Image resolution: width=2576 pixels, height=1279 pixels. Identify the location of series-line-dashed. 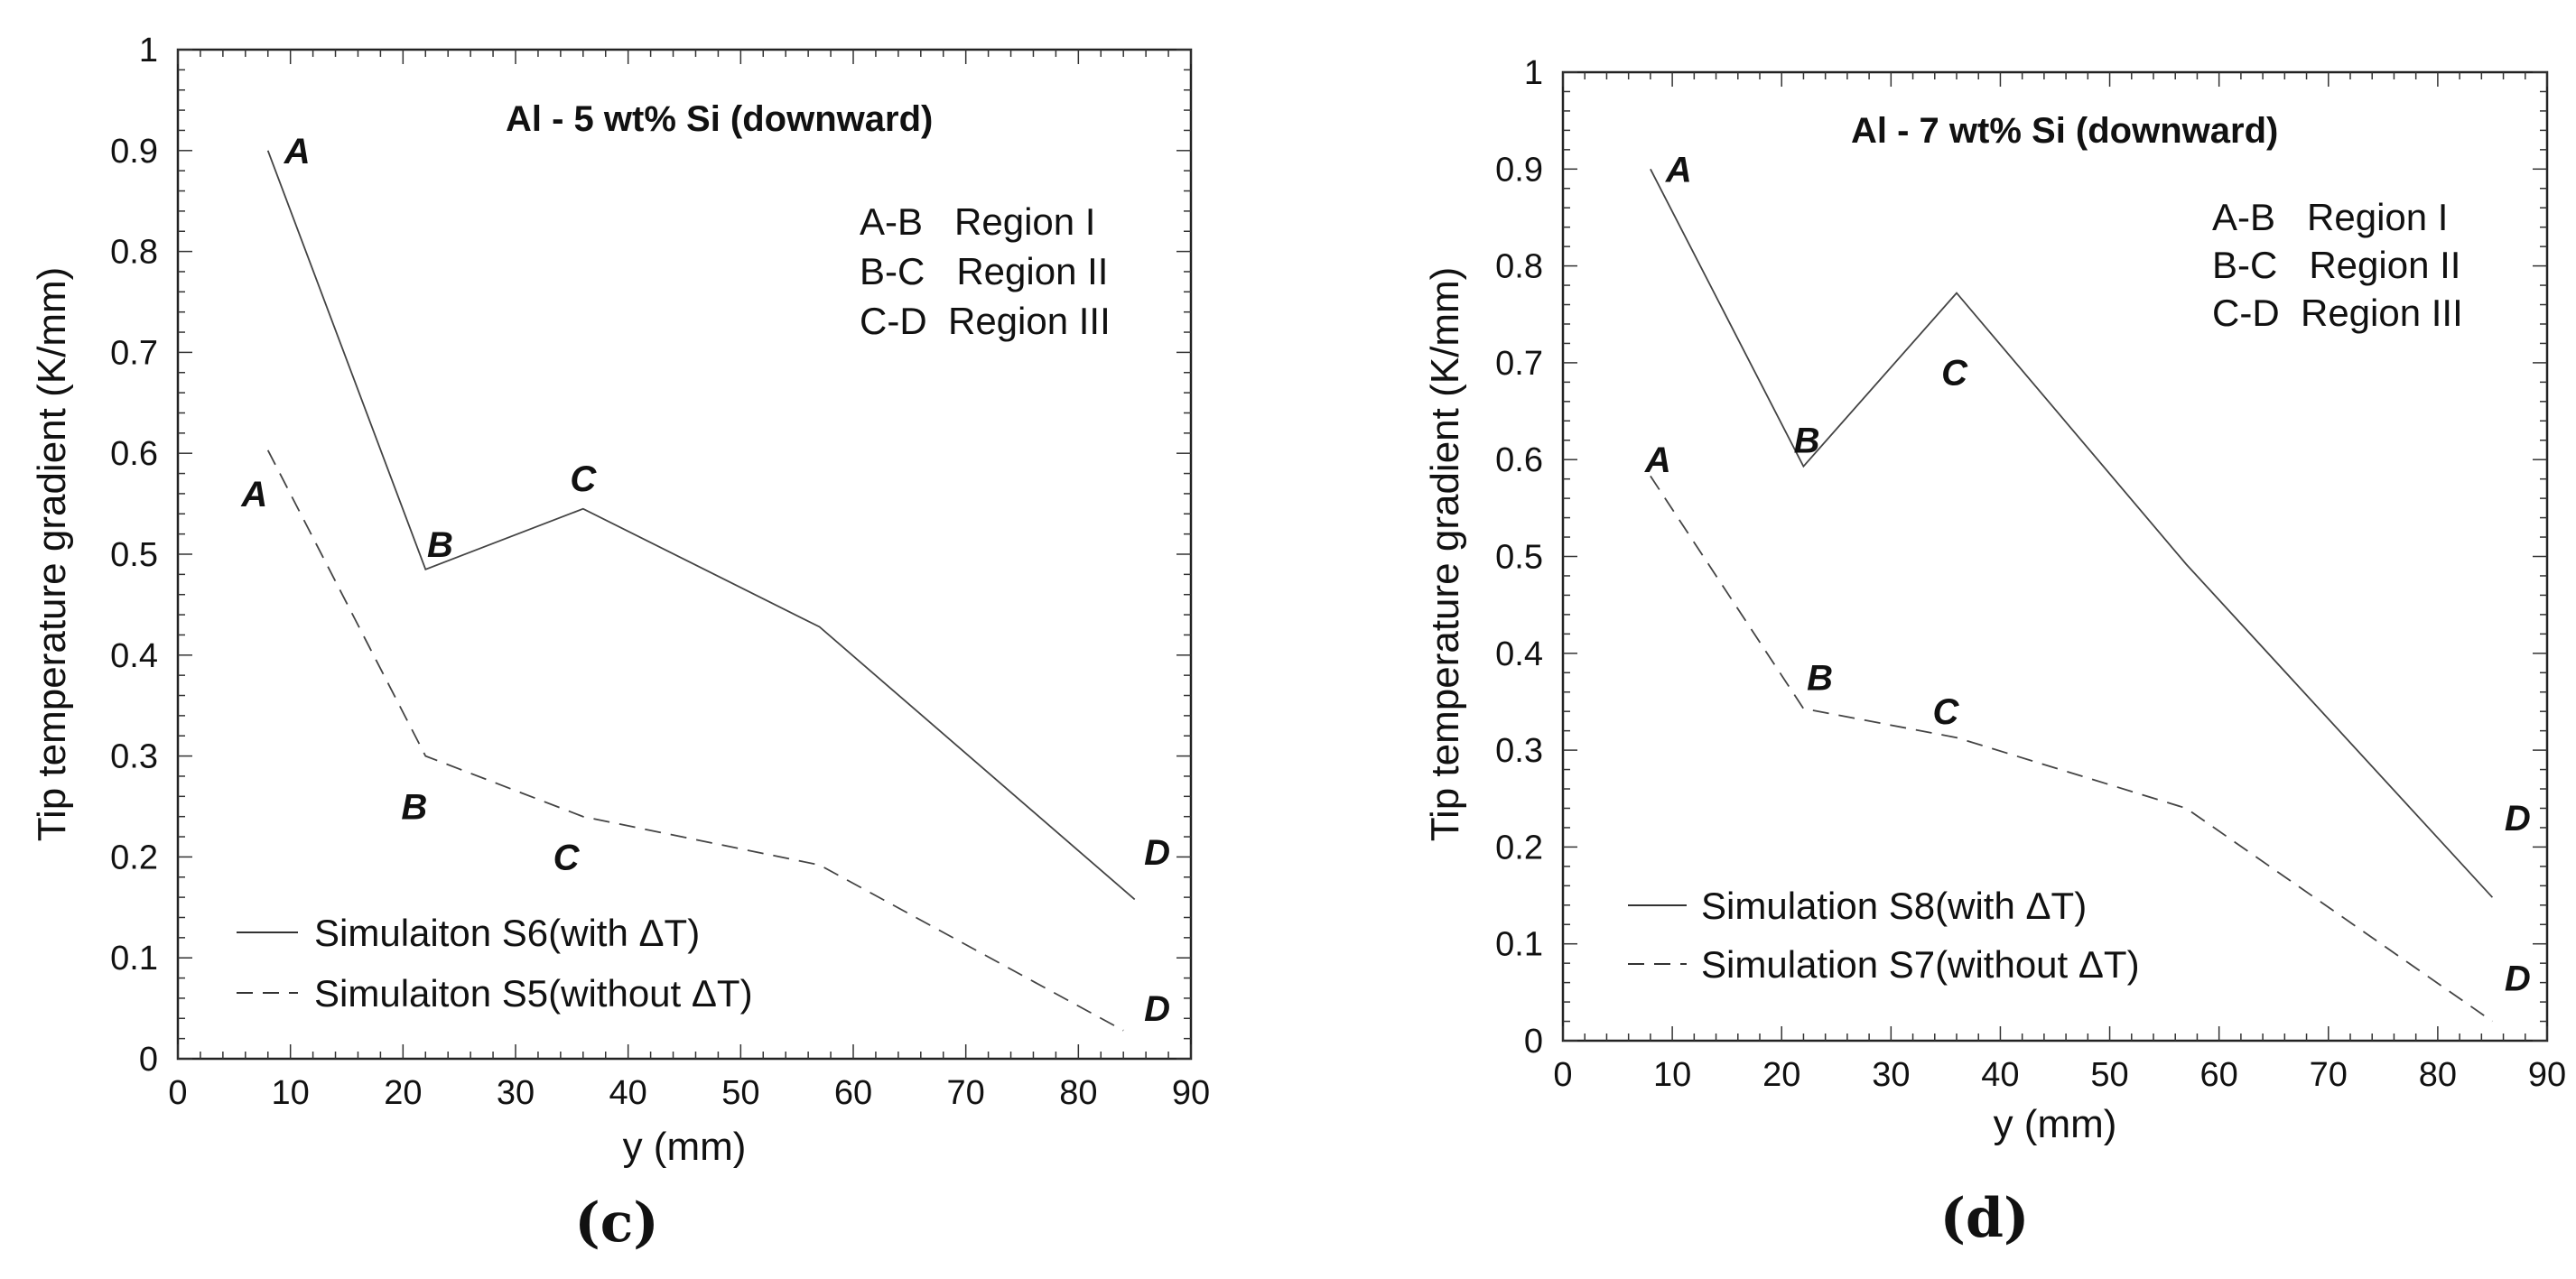
(2071, 749).